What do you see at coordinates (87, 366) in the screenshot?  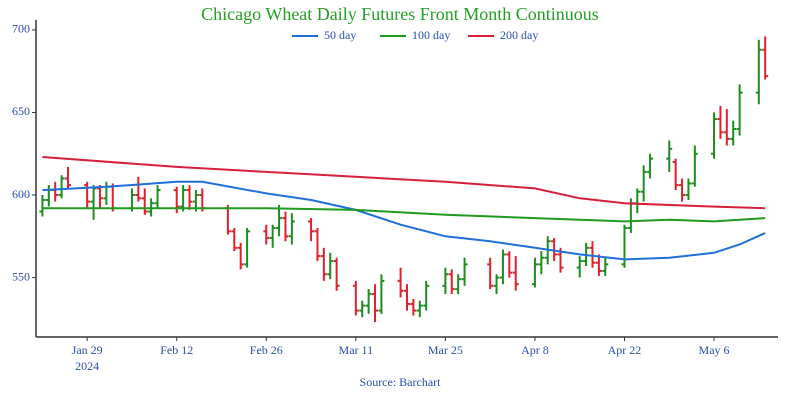 I see `x-tick-year: 2024` at bounding box center [87, 366].